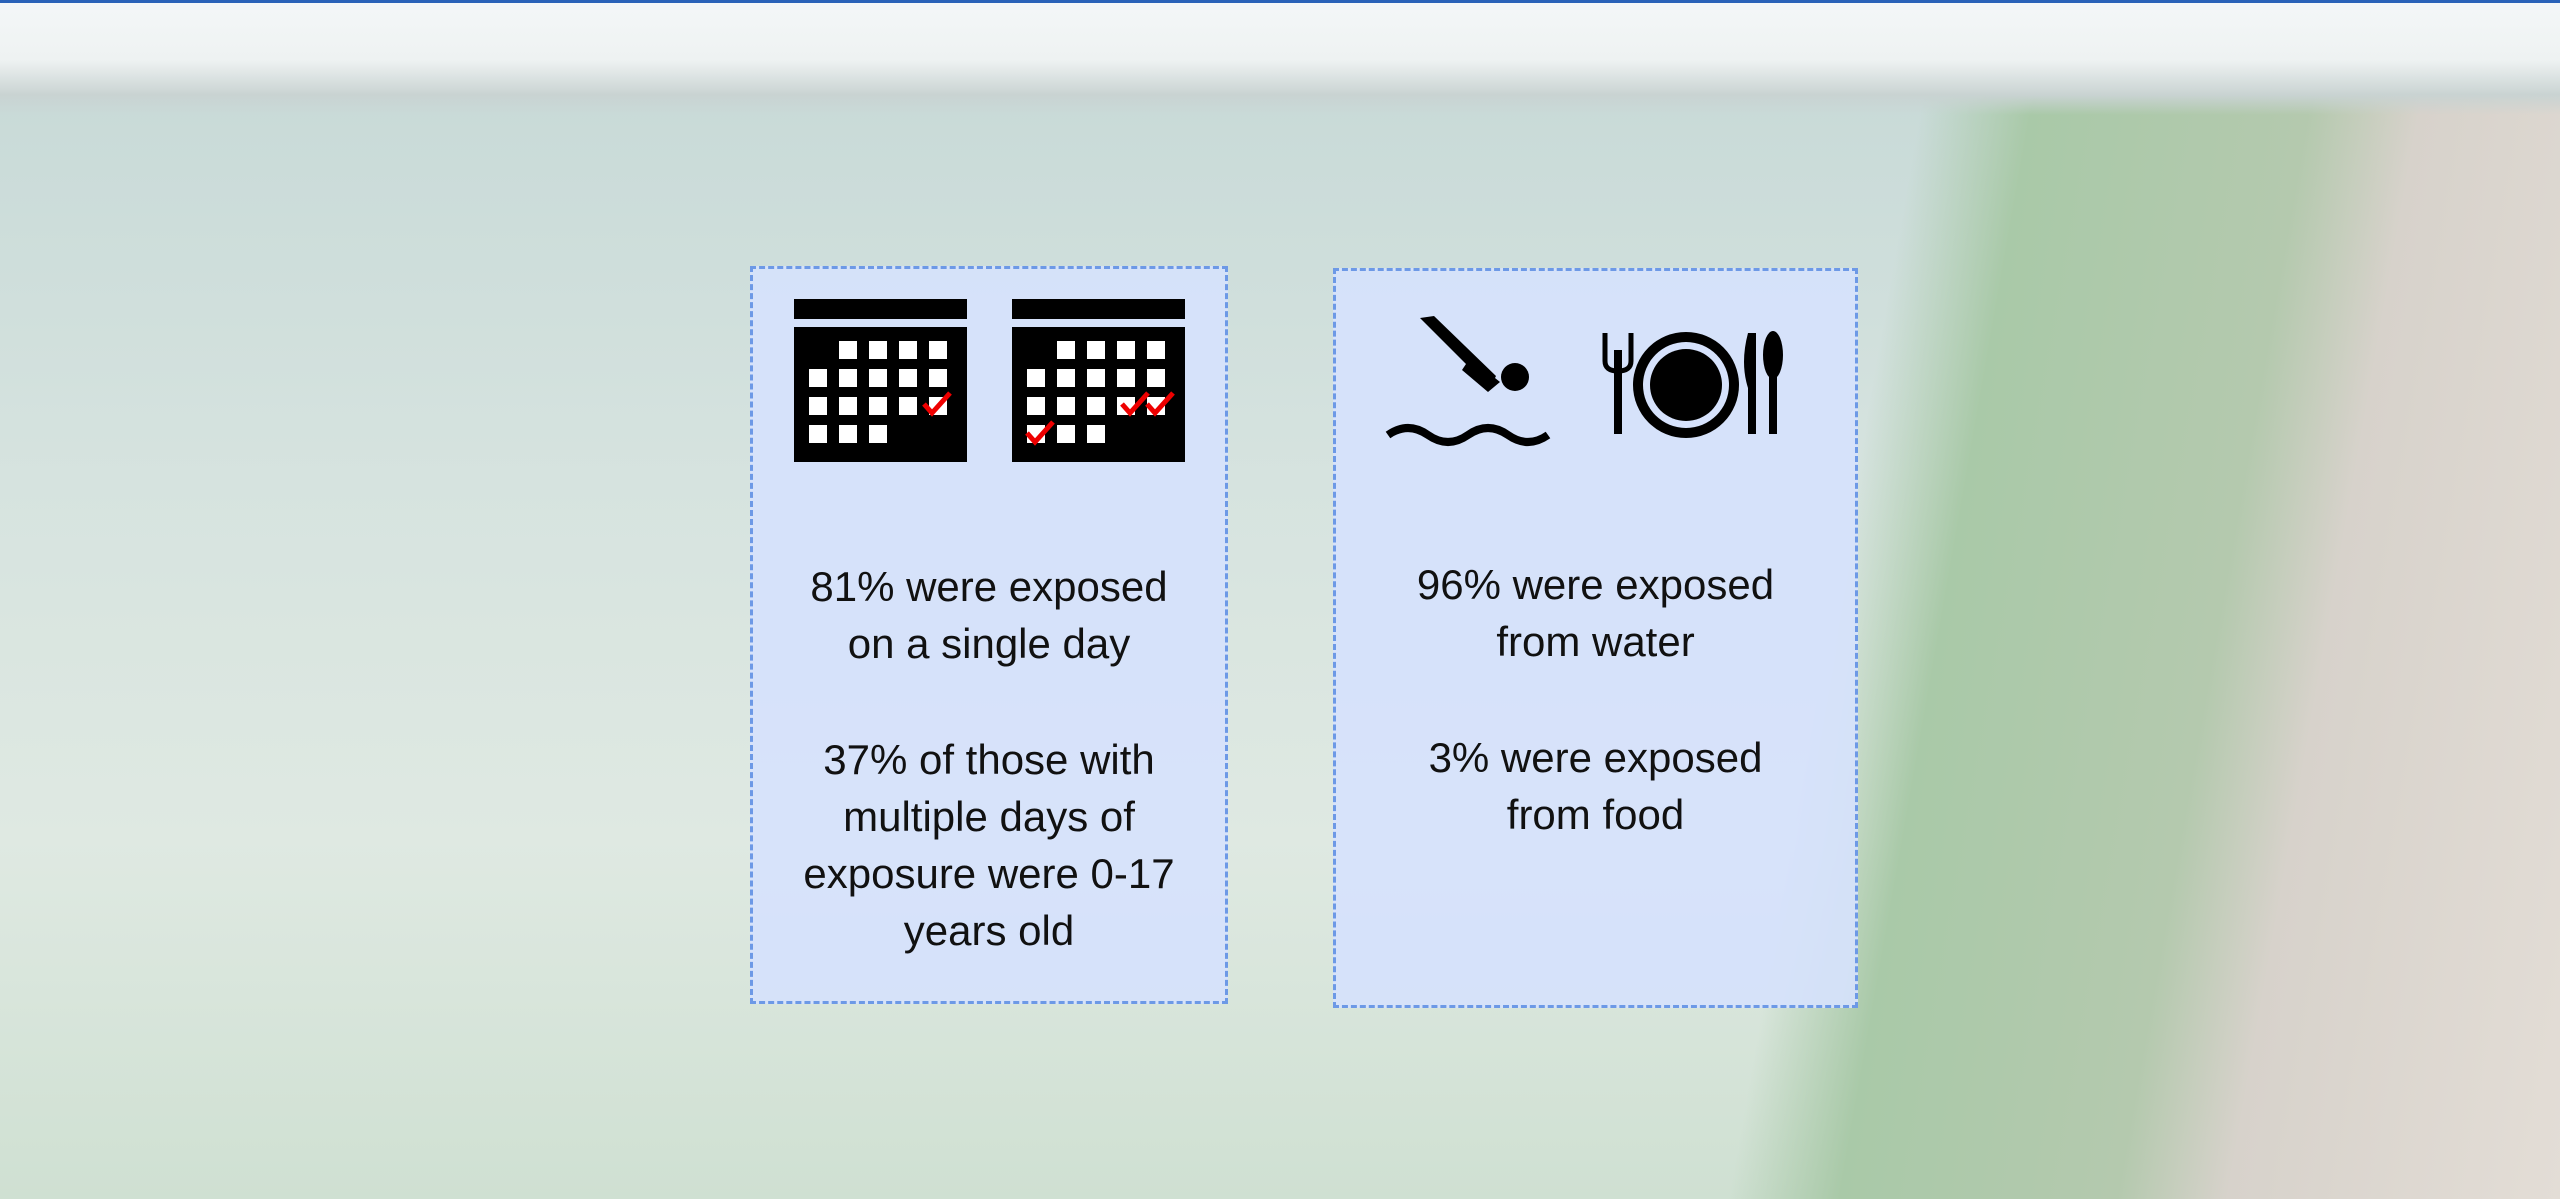  I want to click on stat-line: 3% were exposed, so click(1595, 757).